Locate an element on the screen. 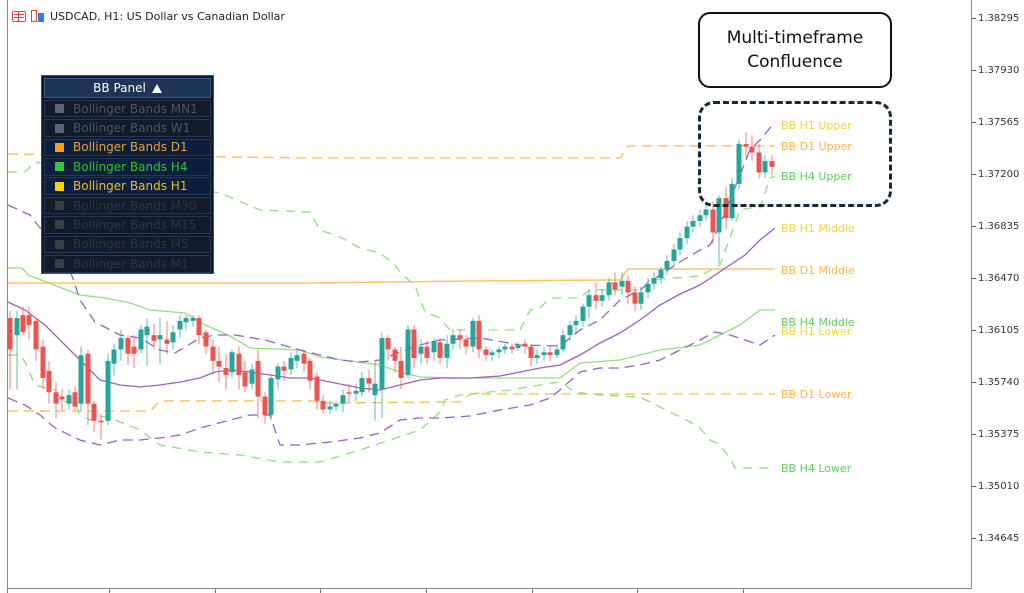  bb-toggle-m1: Bollinger Bands M1 is located at coordinates (127, 264).